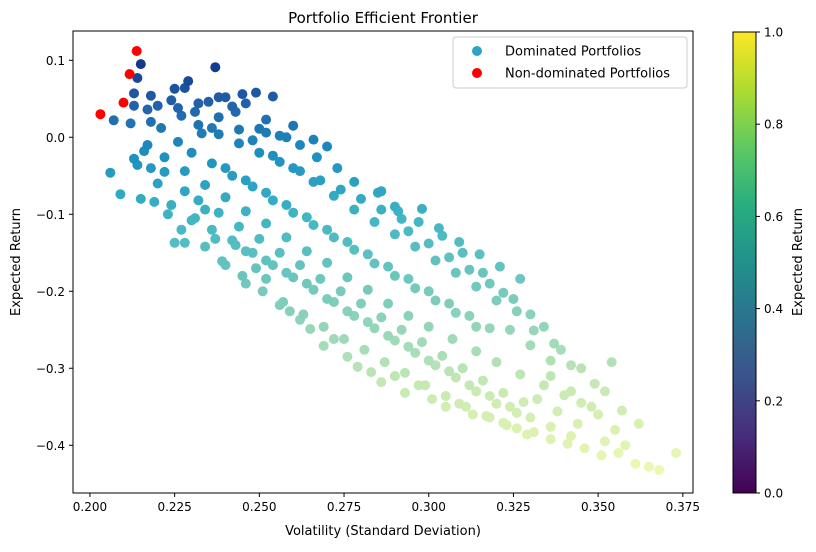 The height and width of the screenshot is (552, 816). What do you see at coordinates (773, 217) in the screenshot?
I see `colorbar-tick-label: 0.6` at bounding box center [773, 217].